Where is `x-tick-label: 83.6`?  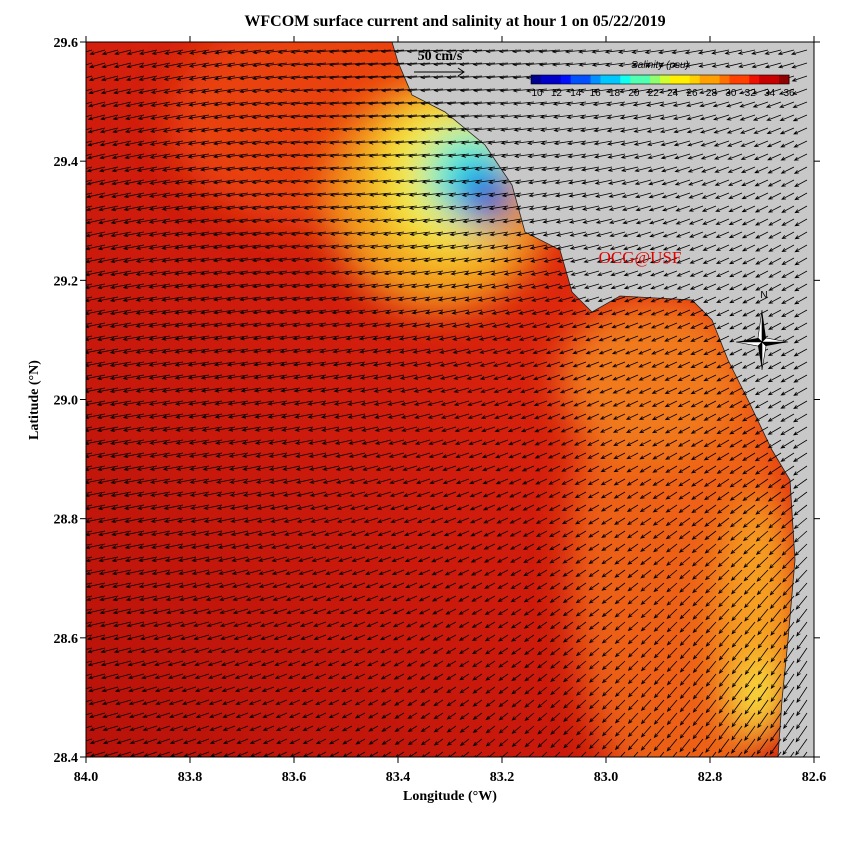
x-tick-label: 83.6 is located at coordinates (294, 777).